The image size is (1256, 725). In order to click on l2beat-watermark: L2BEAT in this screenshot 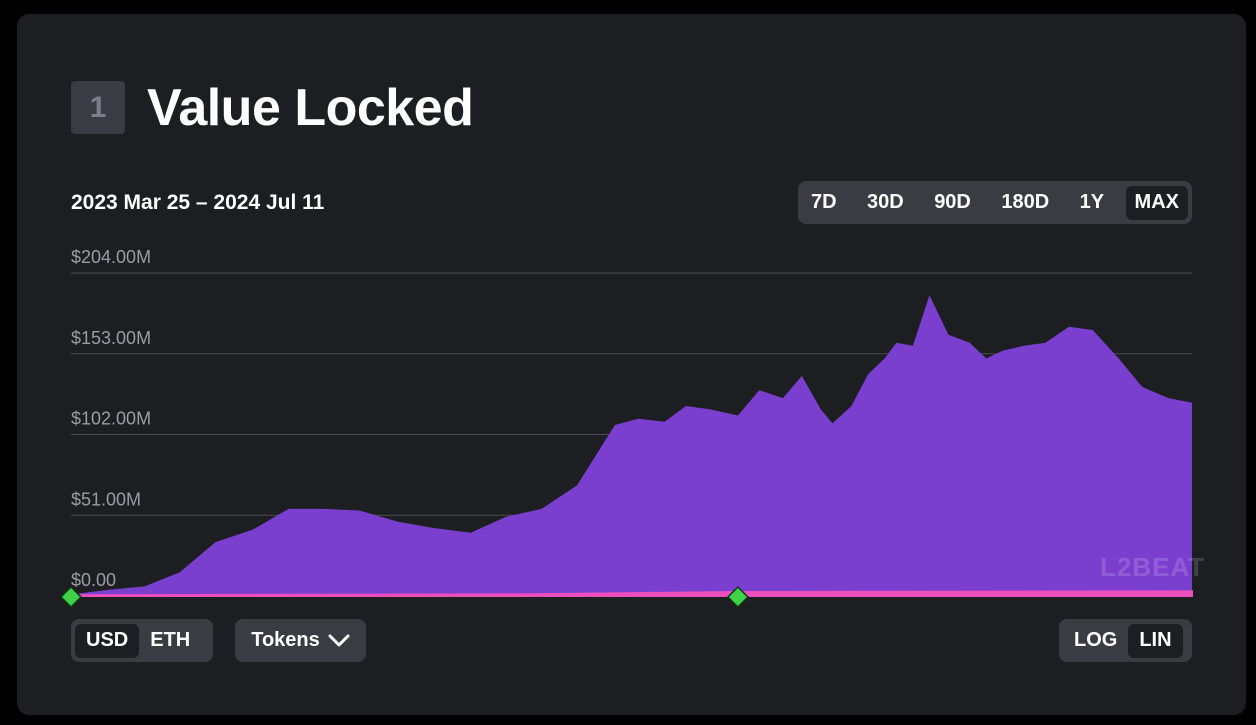, I will do `click(1153, 567)`.